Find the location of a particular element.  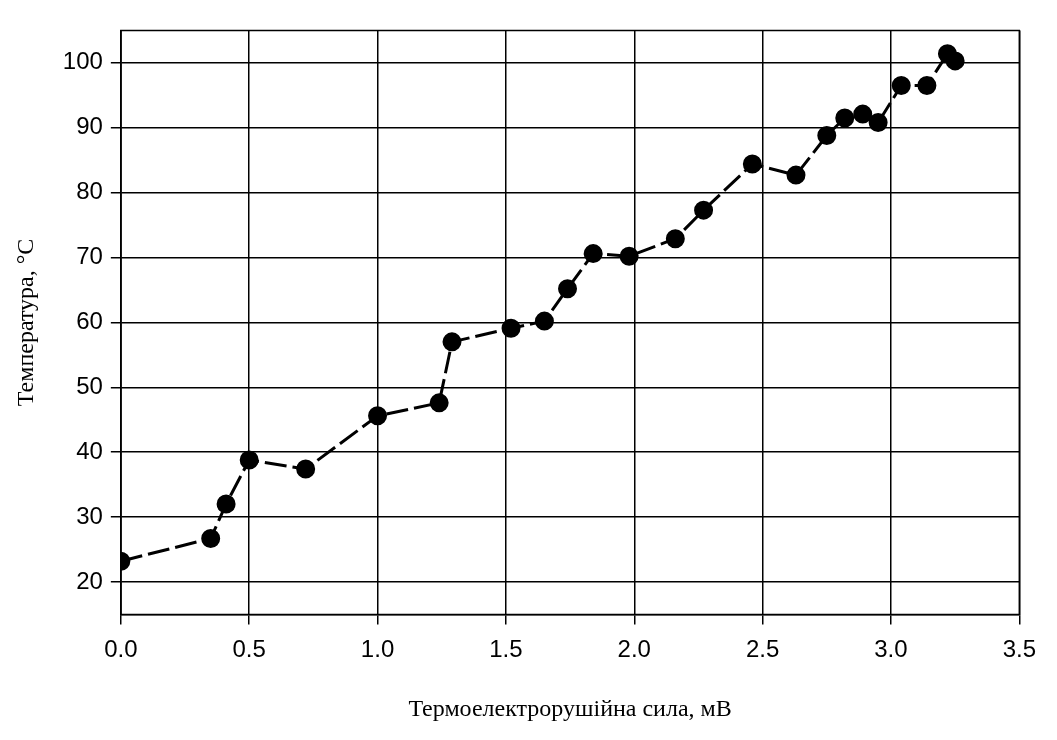

y-tick-label: 20 is located at coordinates (89, 580).